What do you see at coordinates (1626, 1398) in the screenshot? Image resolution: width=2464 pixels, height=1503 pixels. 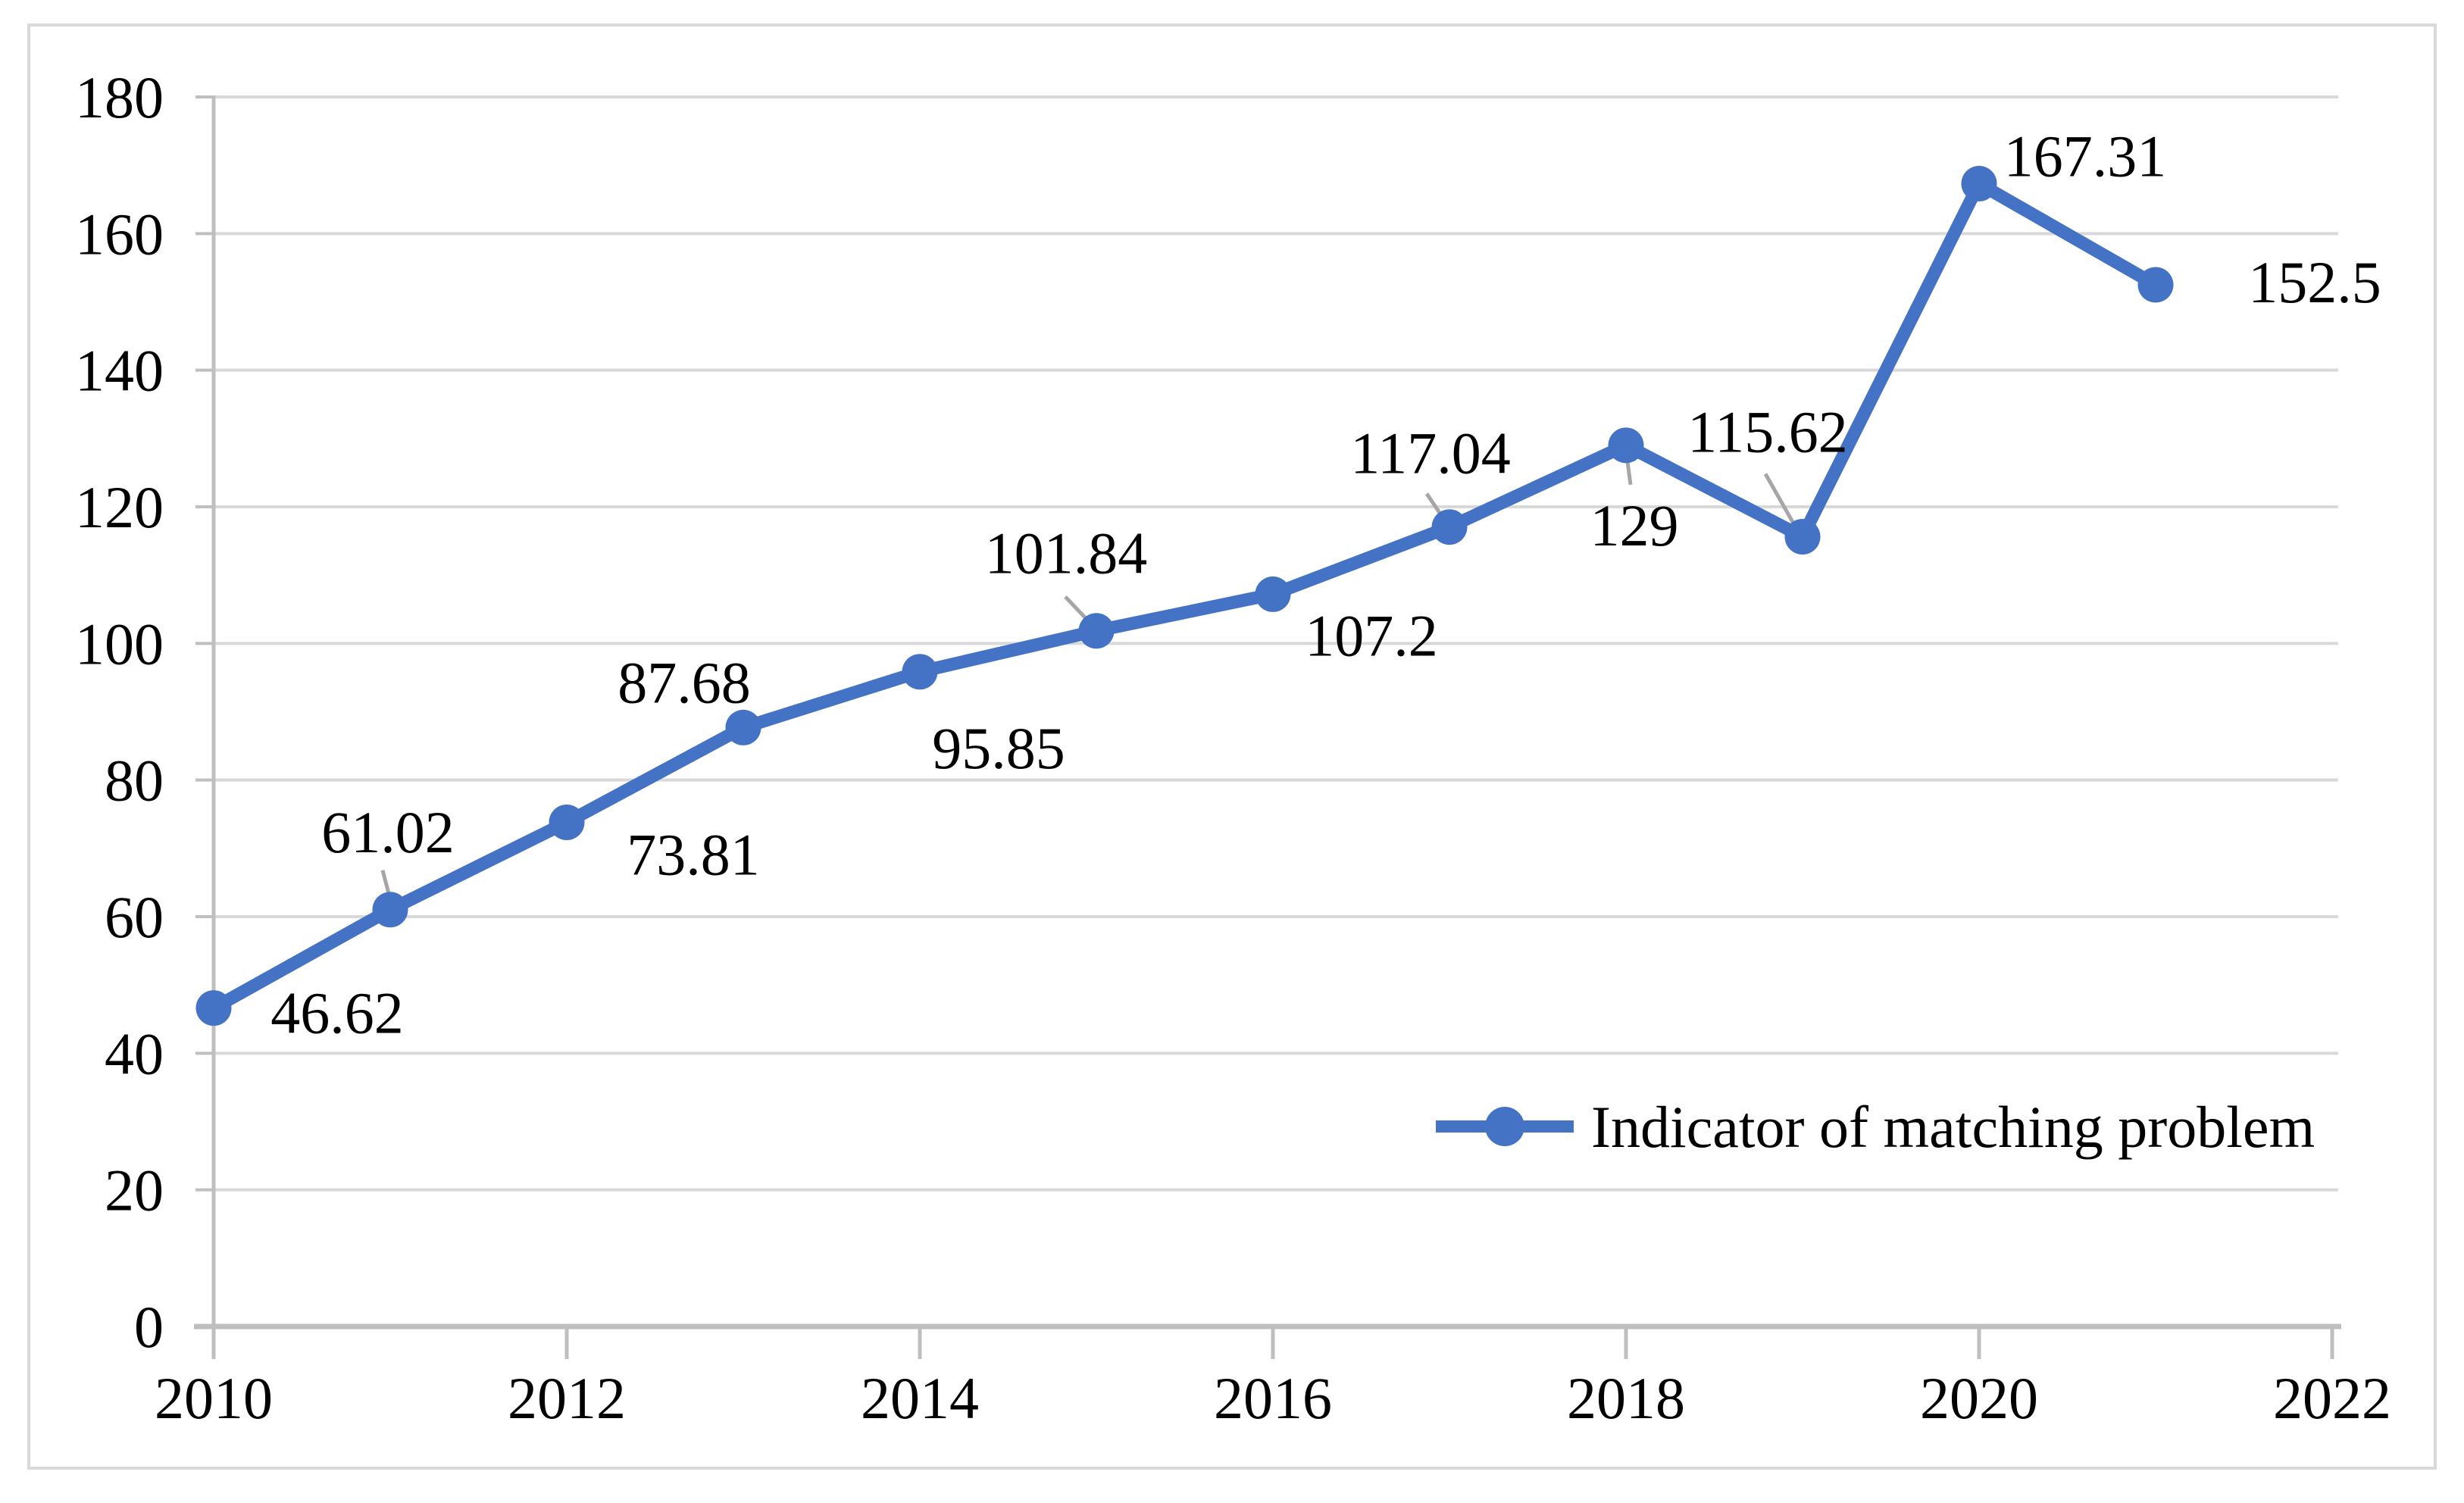 I see `x-axis-tick-label: 2018` at bounding box center [1626, 1398].